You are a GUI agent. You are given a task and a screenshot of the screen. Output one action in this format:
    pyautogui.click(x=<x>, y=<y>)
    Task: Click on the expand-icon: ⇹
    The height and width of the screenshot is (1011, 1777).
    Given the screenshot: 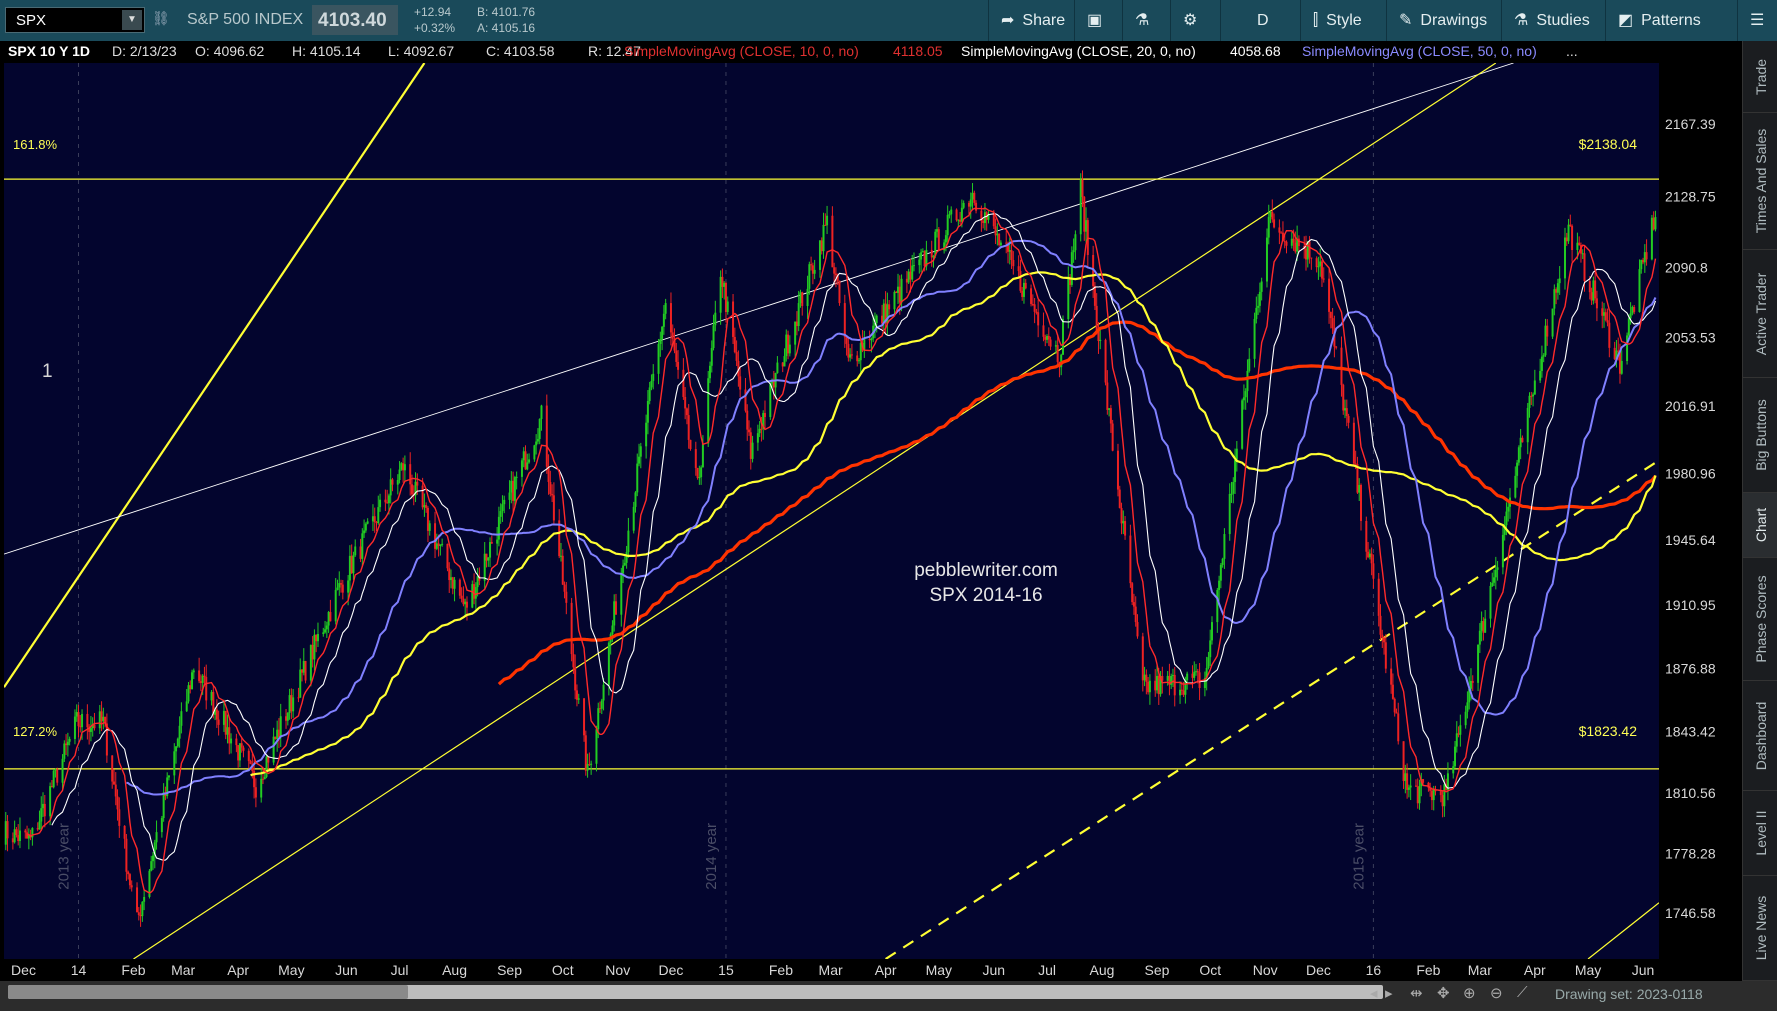 What is the action you would take?
    pyautogui.click(x=1416, y=993)
    